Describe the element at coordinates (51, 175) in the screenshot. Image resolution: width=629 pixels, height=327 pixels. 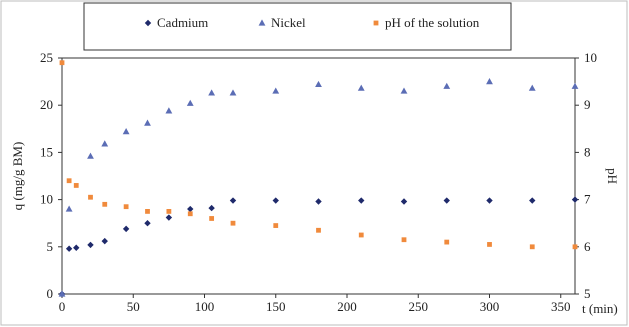
I see `y-axis-left: 0 5 10 15 20 25` at that location.